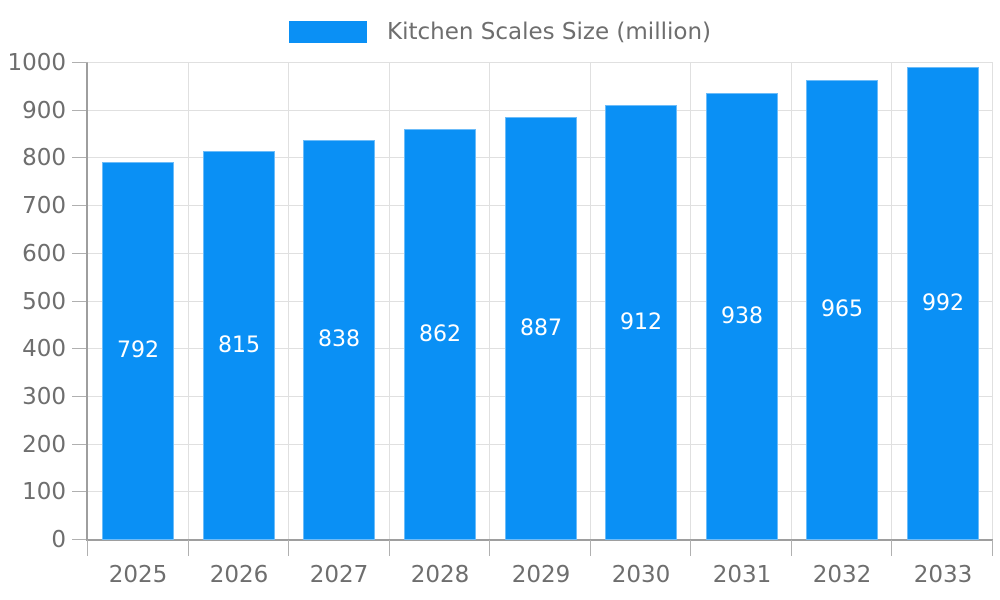 The height and width of the screenshot is (600, 1000). Describe the element at coordinates (138, 575) in the screenshot. I see `x-tick-label: 2025` at that location.